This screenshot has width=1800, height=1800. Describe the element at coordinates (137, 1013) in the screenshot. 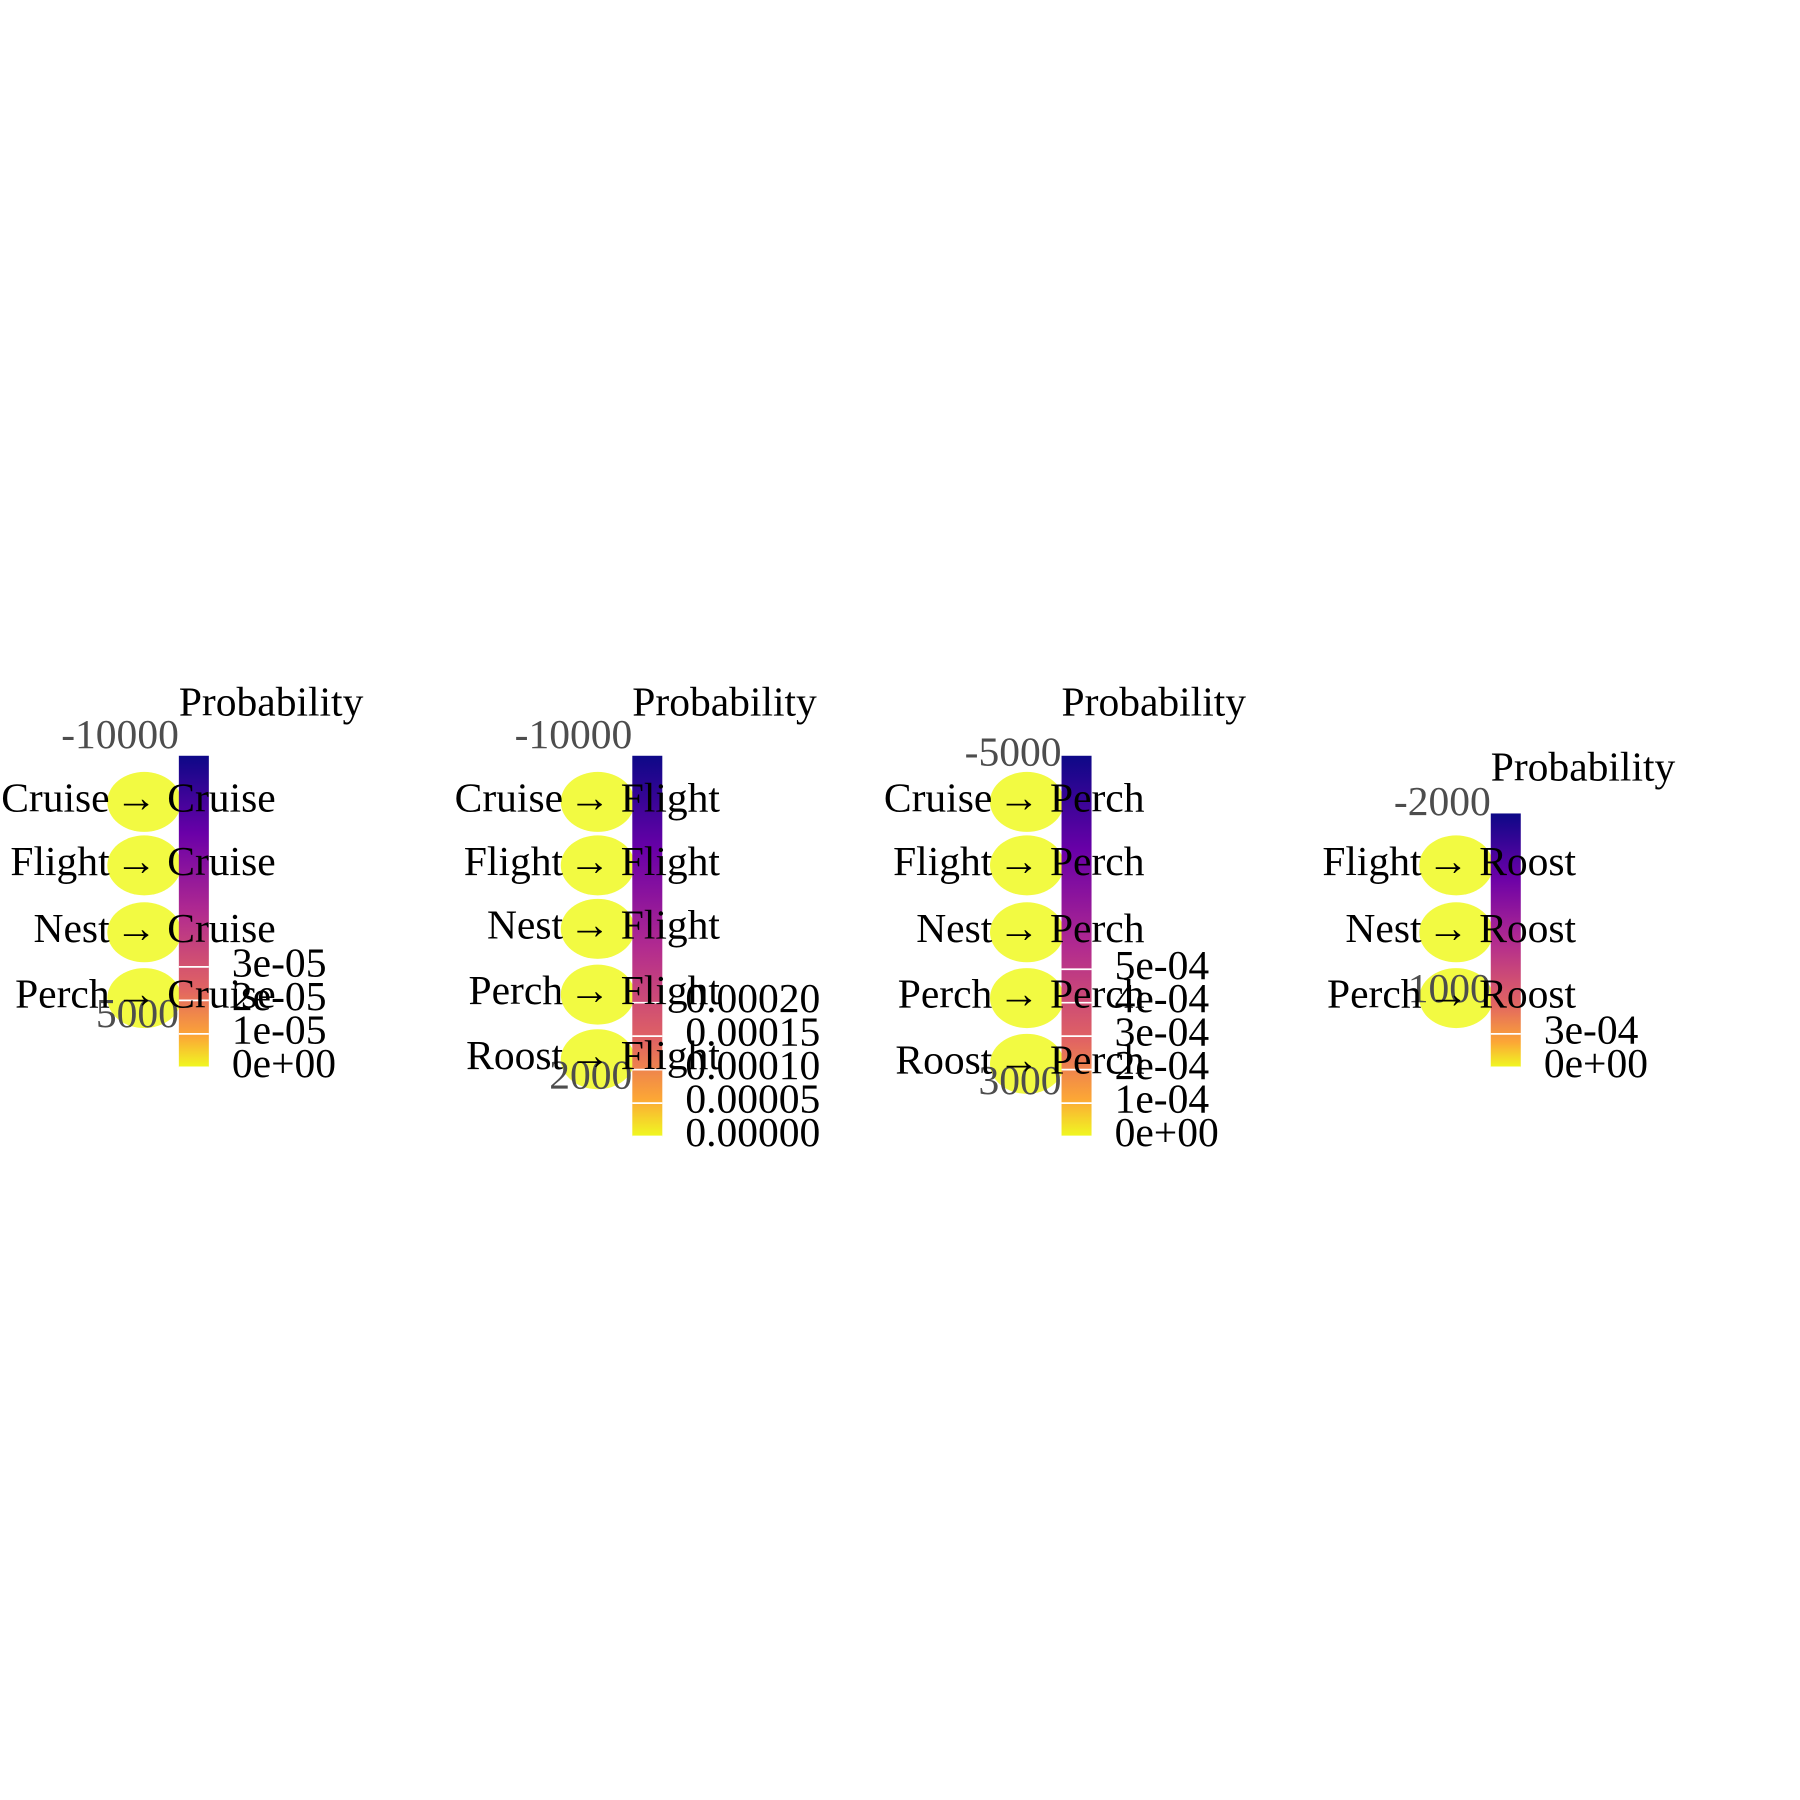

I see `axis-label: 5000` at that location.